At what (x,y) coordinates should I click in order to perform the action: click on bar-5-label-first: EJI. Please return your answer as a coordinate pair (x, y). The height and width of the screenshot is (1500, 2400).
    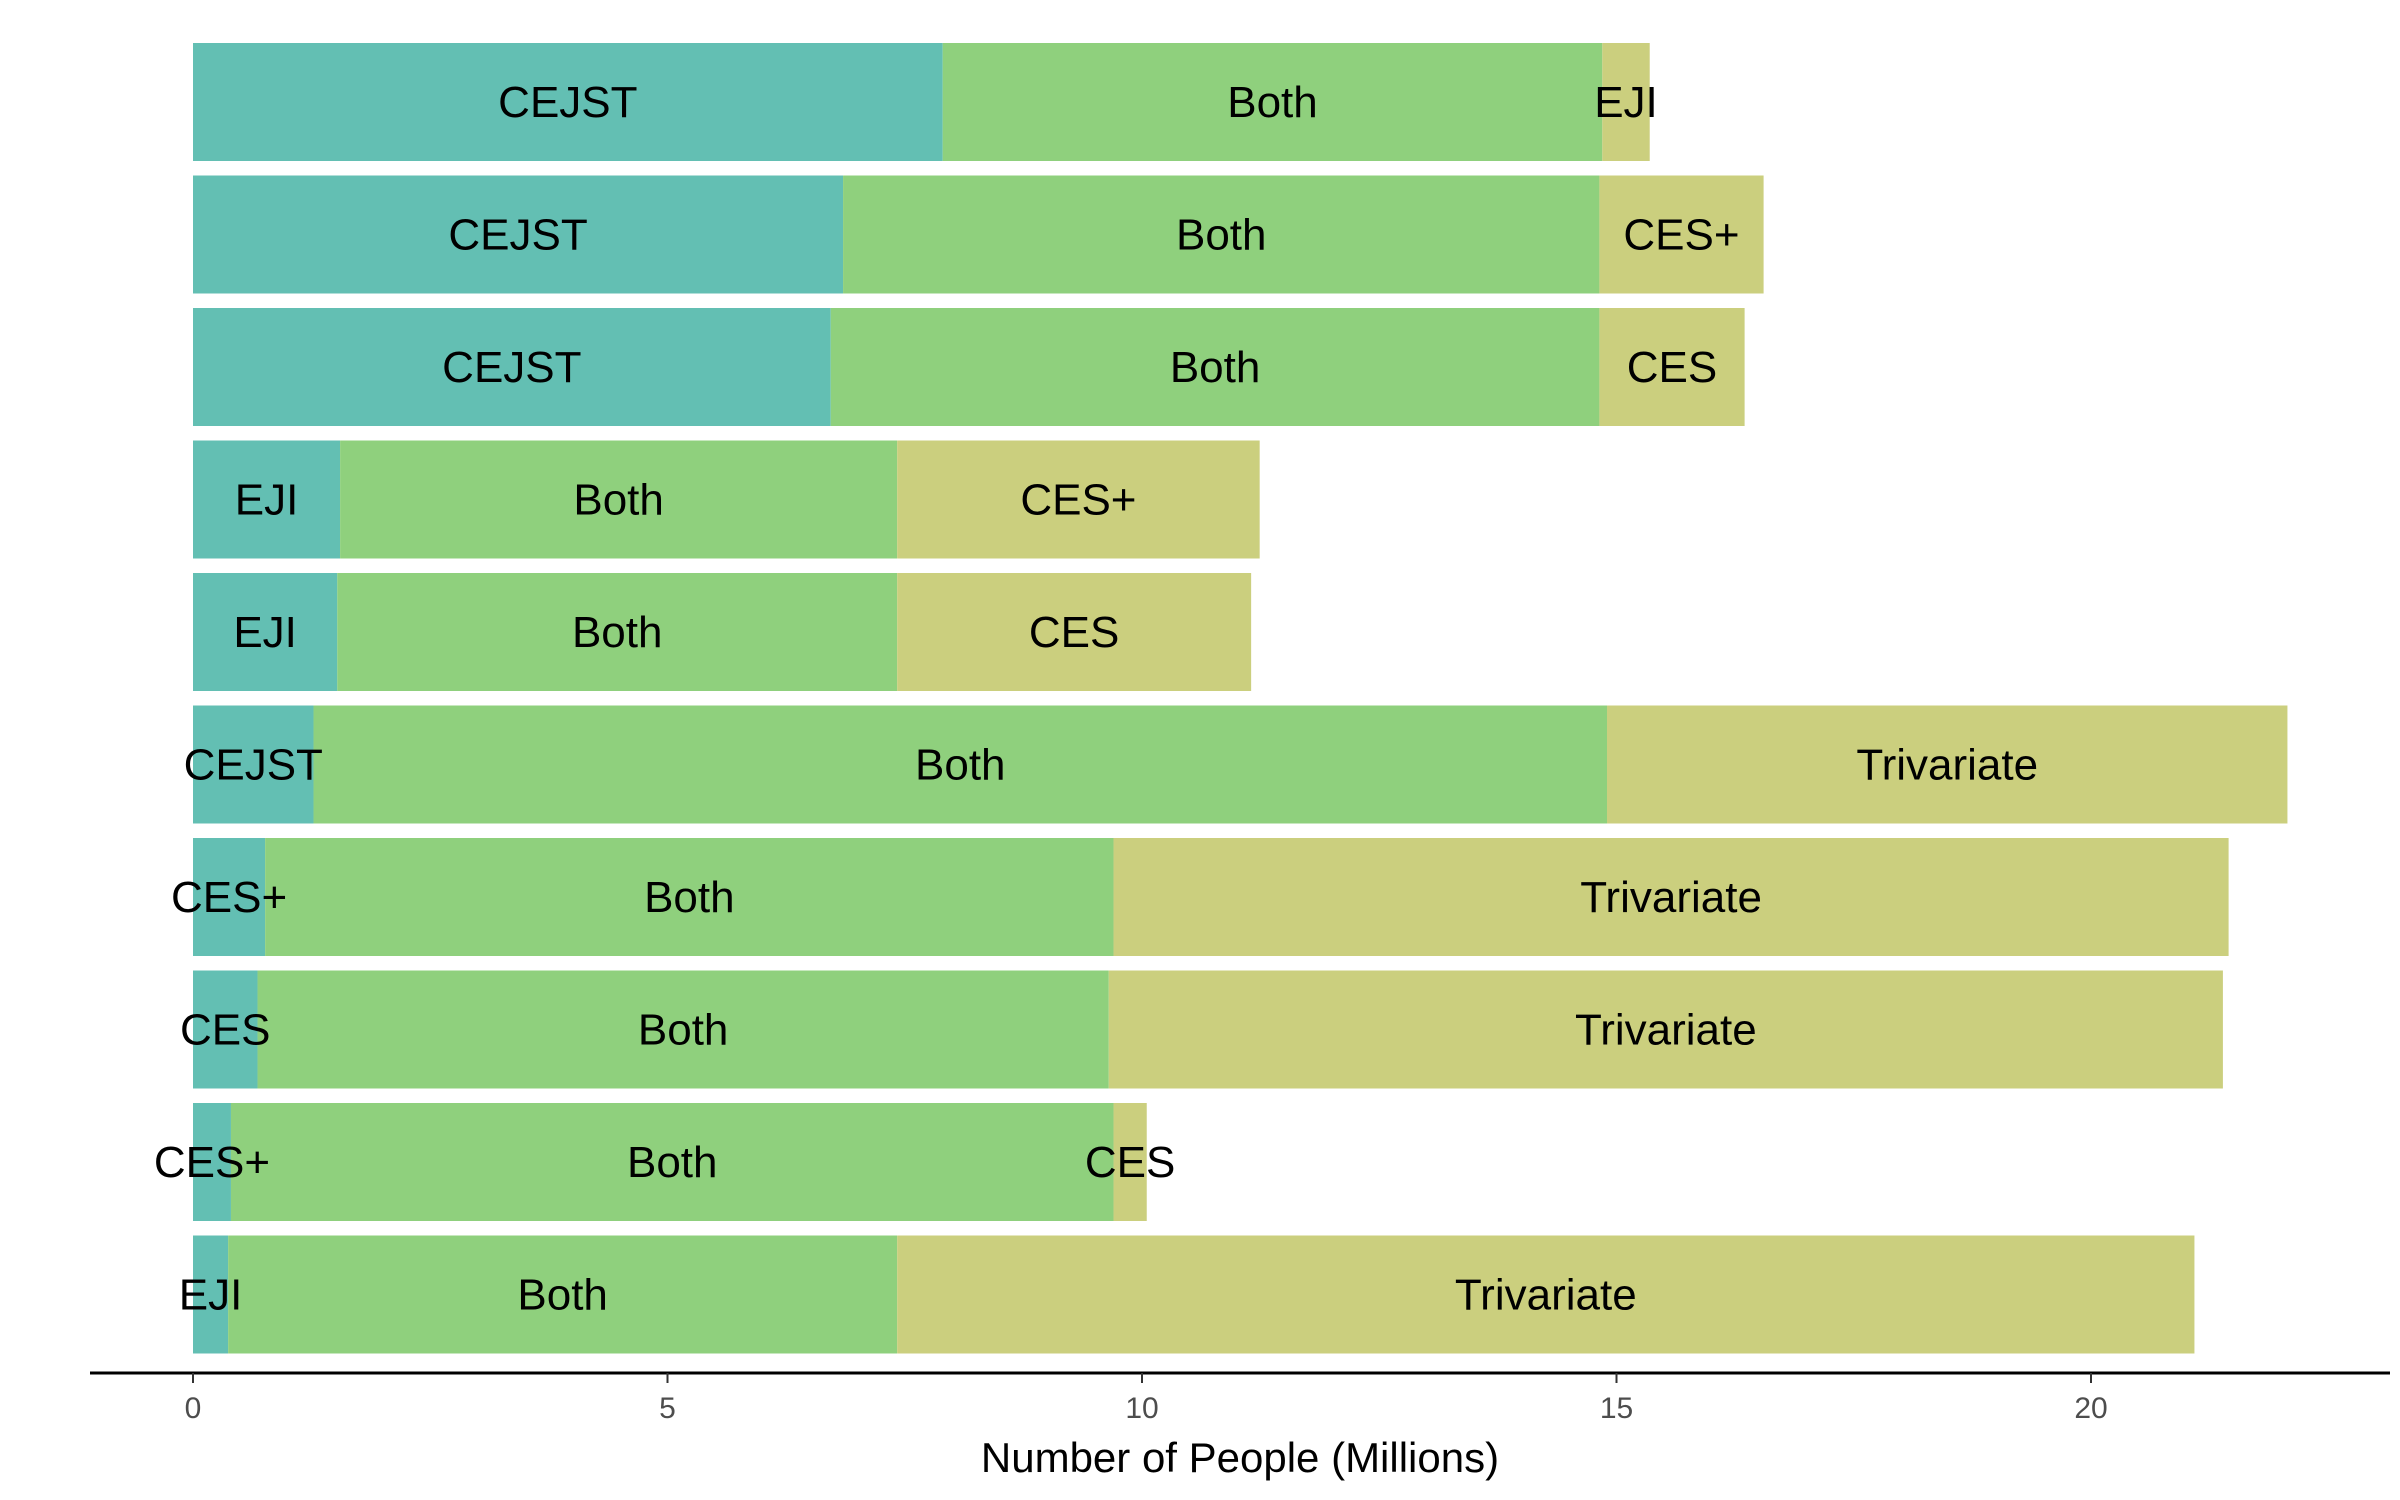
    Looking at the image, I should click on (265, 632).